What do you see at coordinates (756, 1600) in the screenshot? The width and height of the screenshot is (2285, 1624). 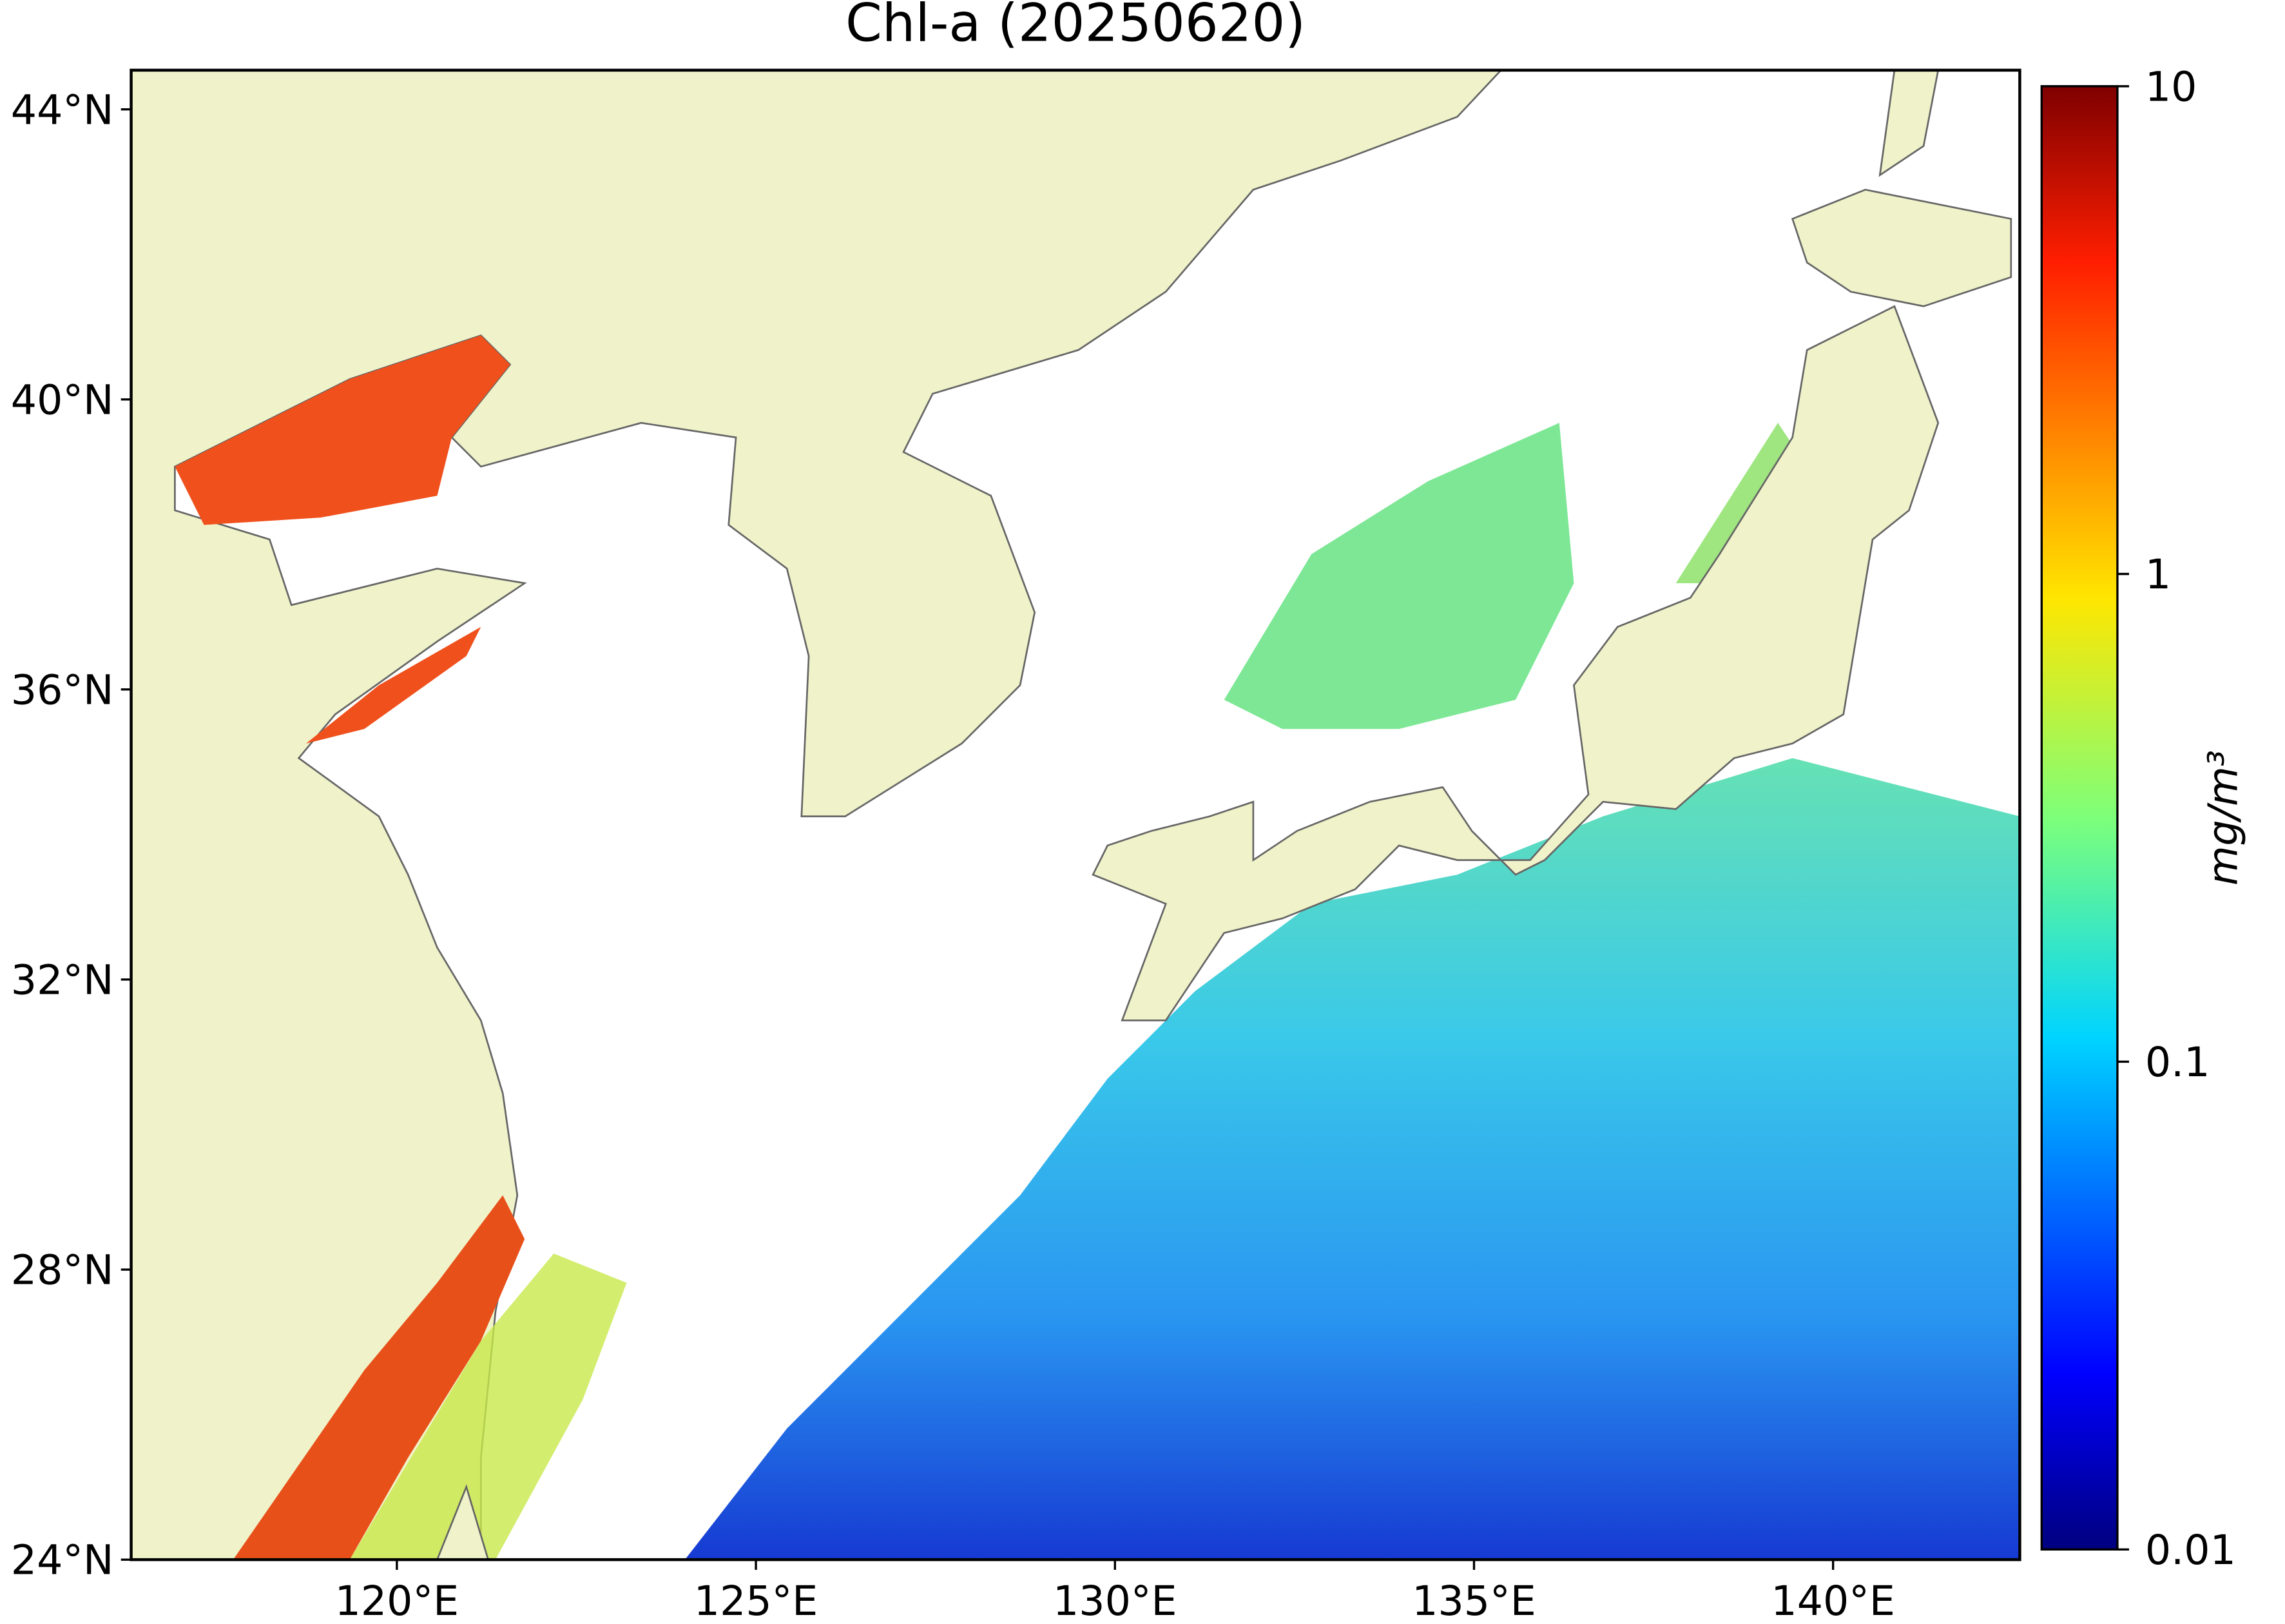 I see `x-tick-label: 125°E` at bounding box center [756, 1600].